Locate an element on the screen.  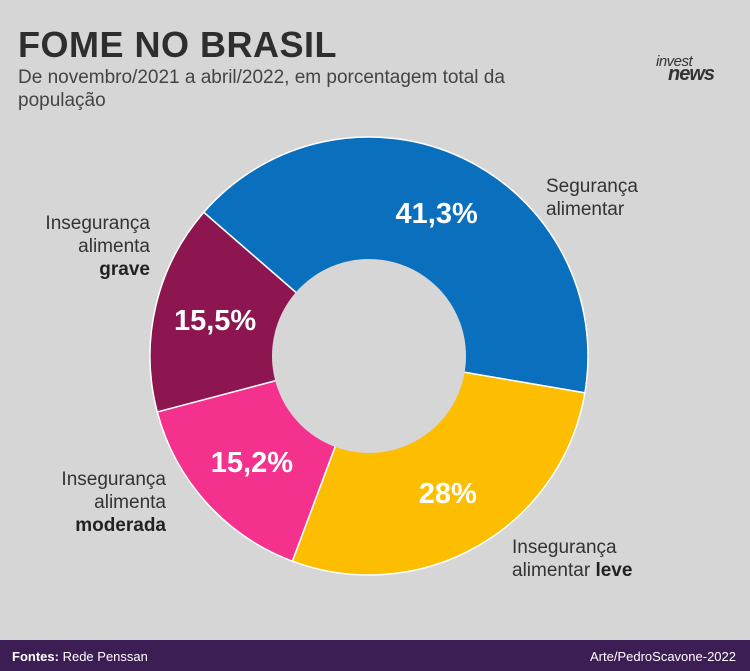
donut-hole is located at coordinates (369, 356).